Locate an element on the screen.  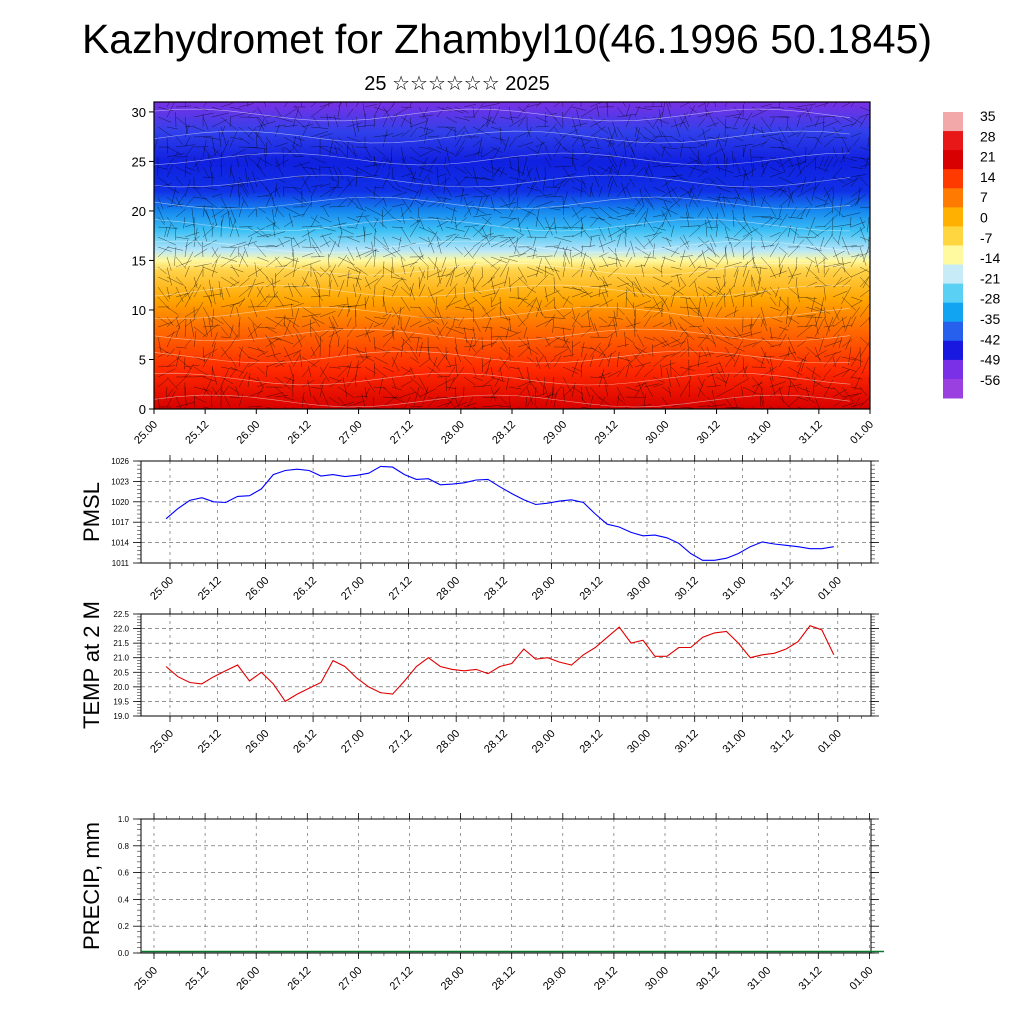
y-tick-label: 20.5 is located at coordinates (121, 672).